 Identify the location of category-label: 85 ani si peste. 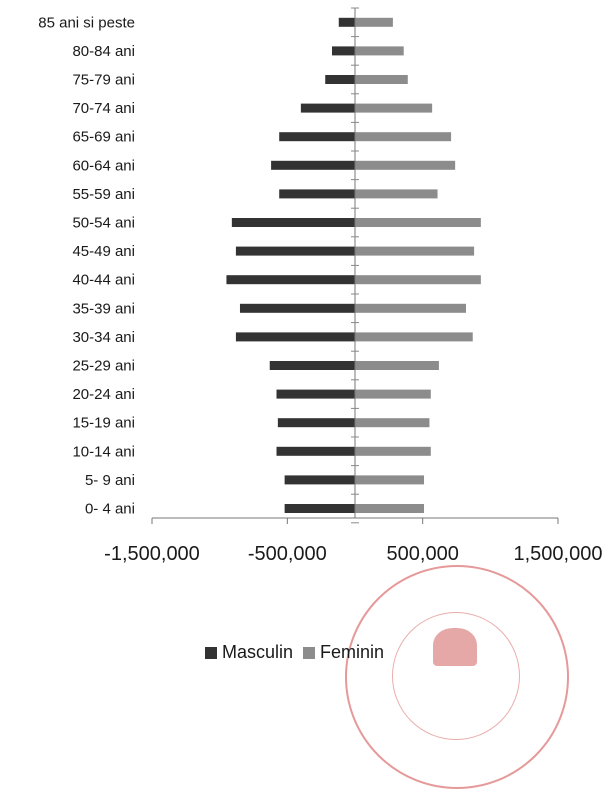
(86, 22).